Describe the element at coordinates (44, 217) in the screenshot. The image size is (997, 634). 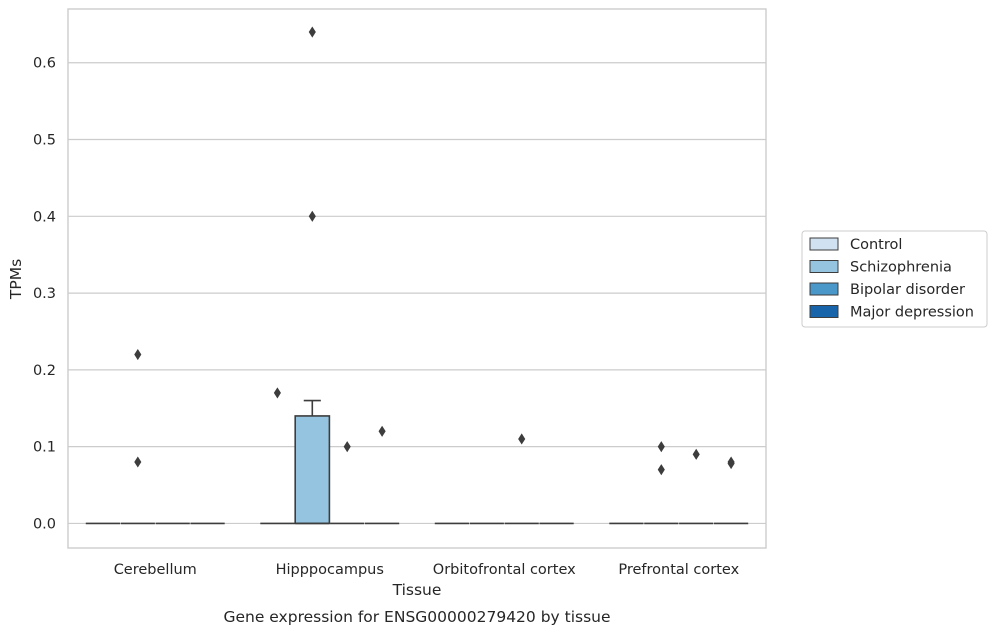
I see `y-tick-label: 0.4` at that location.